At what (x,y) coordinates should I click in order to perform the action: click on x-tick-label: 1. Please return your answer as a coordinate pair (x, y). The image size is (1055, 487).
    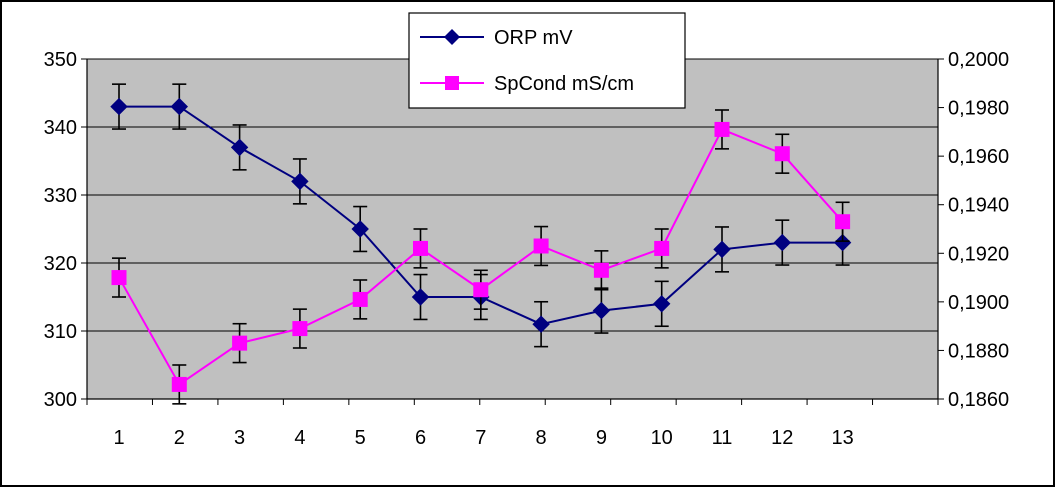
    Looking at the image, I should click on (118, 438).